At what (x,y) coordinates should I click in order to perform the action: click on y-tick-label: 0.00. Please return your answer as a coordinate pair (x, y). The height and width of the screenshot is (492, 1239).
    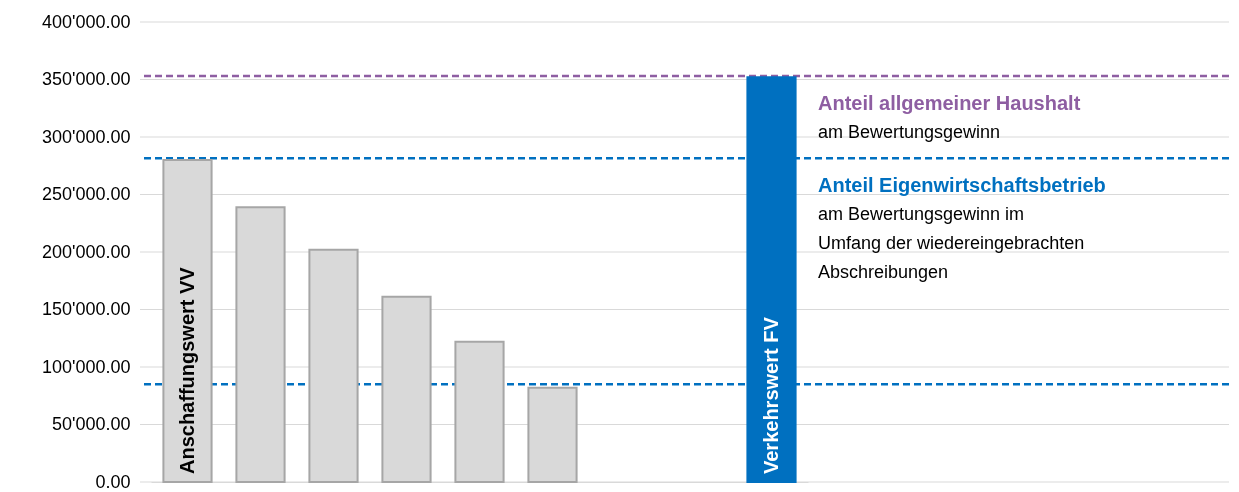
    Looking at the image, I should click on (113, 481).